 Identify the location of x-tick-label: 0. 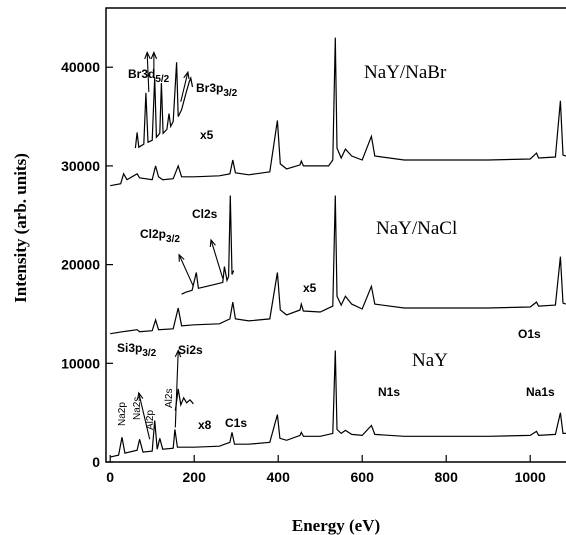
(110, 477).